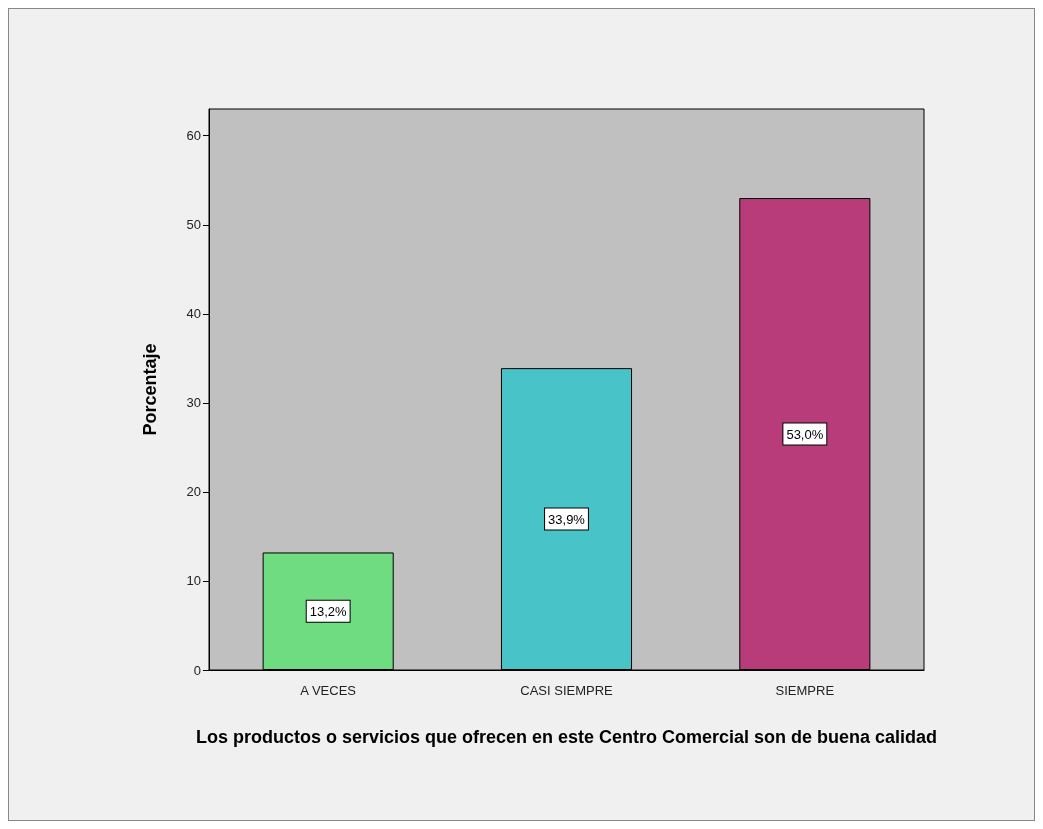  What do you see at coordinates (805, 690) in the screenshot?
I see `x-tick-label: SIEMPRE` at bounding box center [805, 690].